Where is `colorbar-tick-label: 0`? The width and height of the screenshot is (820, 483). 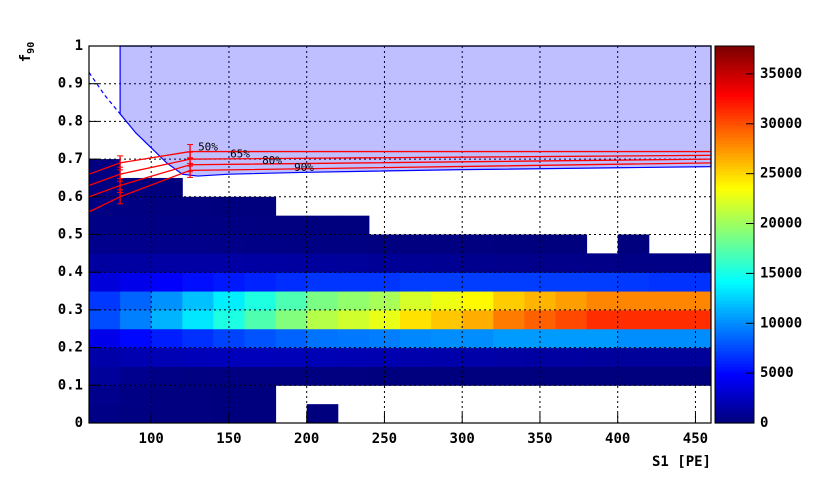
colorbar-tick-label: 0 is located at coordinates (764, 423).